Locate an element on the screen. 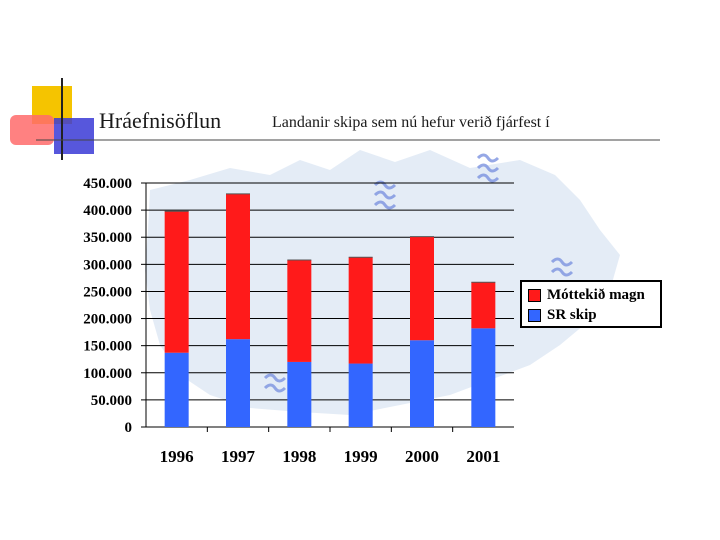  y-tick-label: 350.000 is located at coordinates (107, 238).